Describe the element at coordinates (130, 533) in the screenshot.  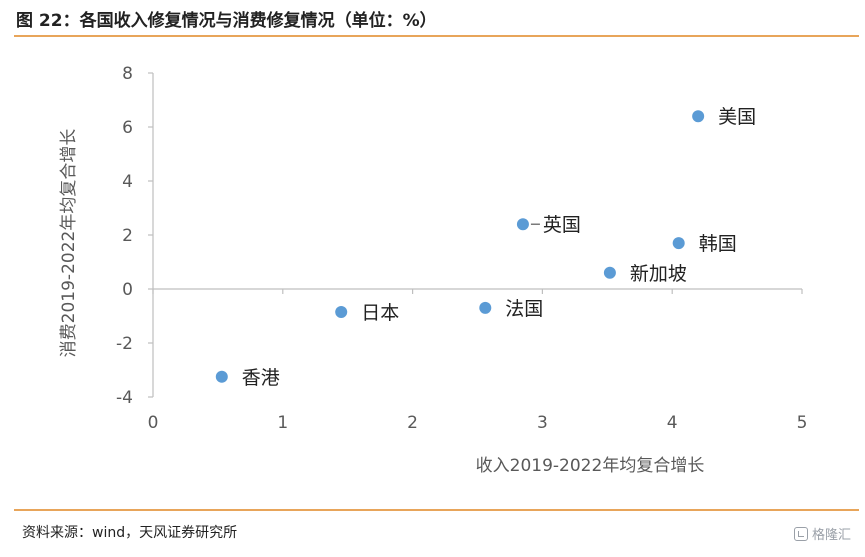
I see `source-note: 资料来源：wind，天风证券研究所` at that location.